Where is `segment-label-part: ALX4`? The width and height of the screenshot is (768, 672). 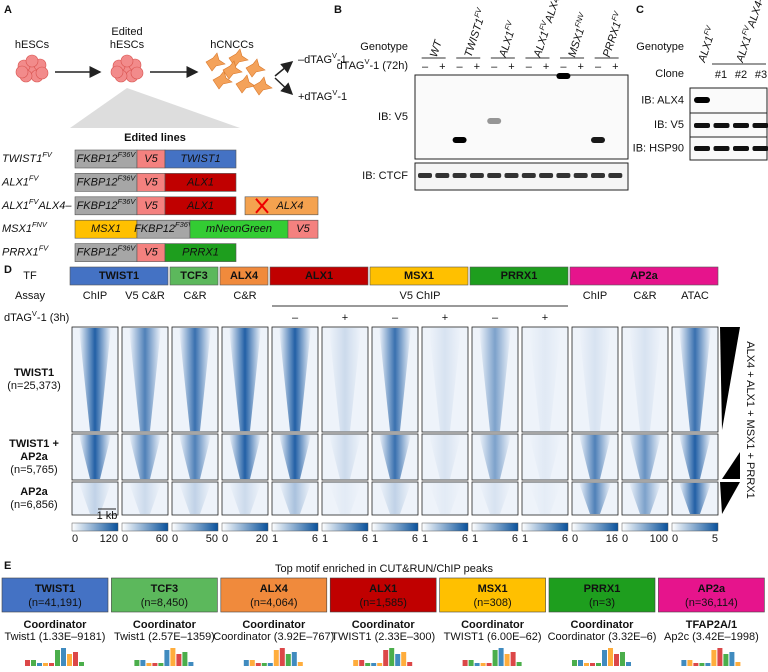
segment-label-part: ALX4 is located at coordinates (290, 206).